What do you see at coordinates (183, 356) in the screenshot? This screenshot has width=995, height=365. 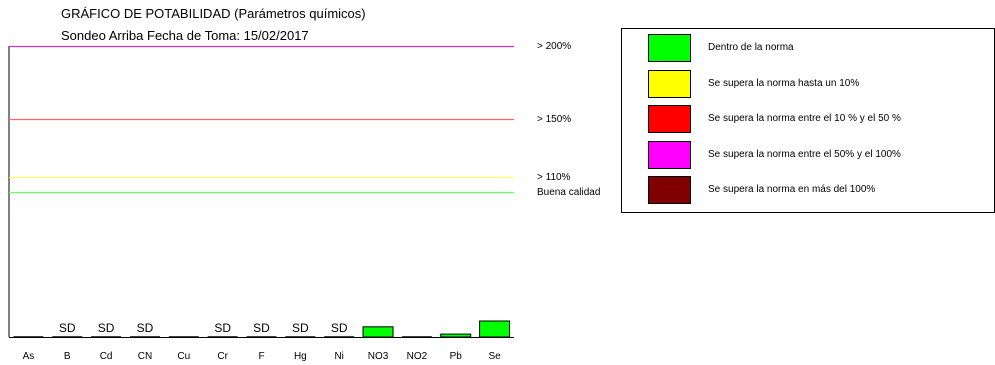 I see `x-tick-label: Cu` at bounding box center [183, 356].